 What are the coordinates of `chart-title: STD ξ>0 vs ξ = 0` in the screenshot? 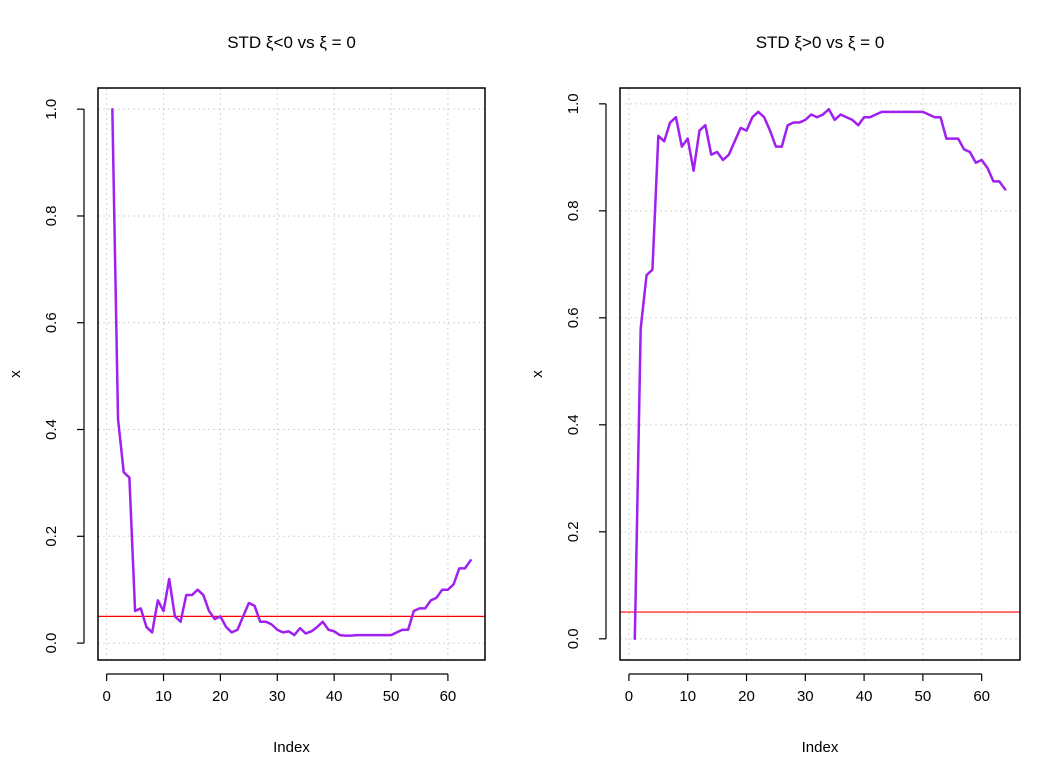 It's located at (820, 42).